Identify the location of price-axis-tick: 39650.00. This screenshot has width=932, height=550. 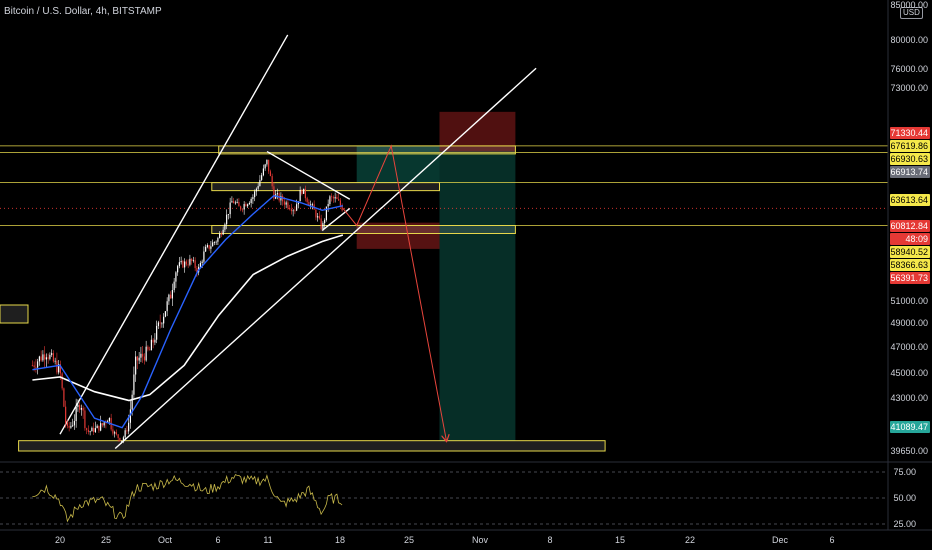
(909, 451).